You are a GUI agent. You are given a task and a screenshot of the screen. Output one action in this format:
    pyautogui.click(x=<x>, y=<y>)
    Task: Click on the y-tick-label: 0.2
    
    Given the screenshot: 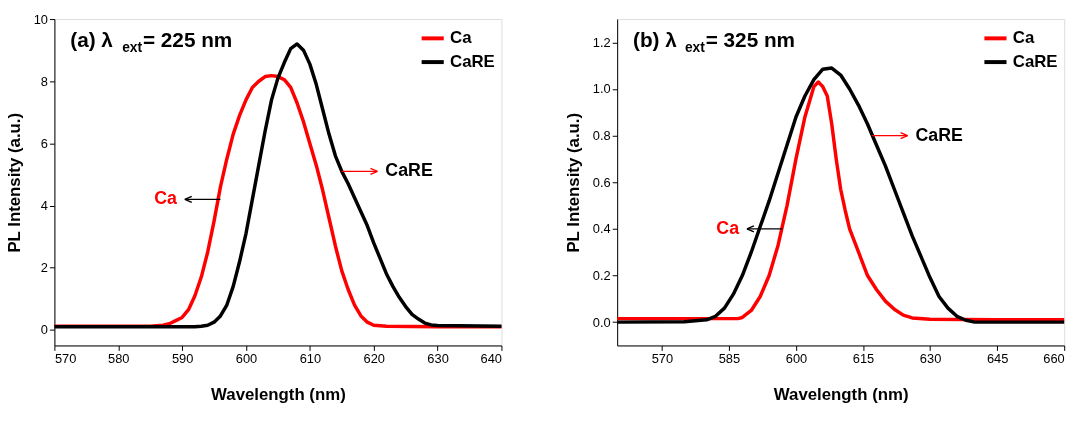 What is the action you would take?
    pyautogui.click(x=601, y=275)
    